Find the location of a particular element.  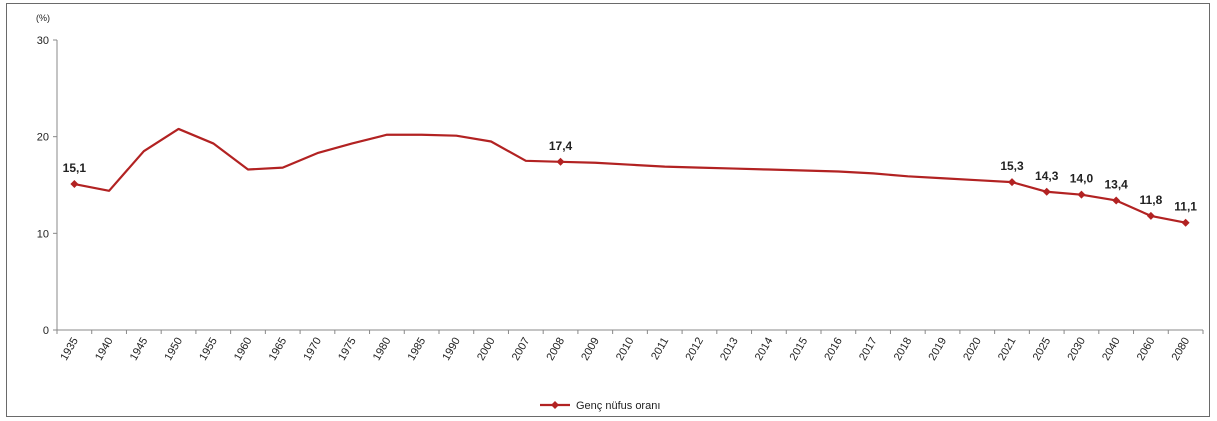

x-tick-label: 1965 is located at coordinates (278, 349).